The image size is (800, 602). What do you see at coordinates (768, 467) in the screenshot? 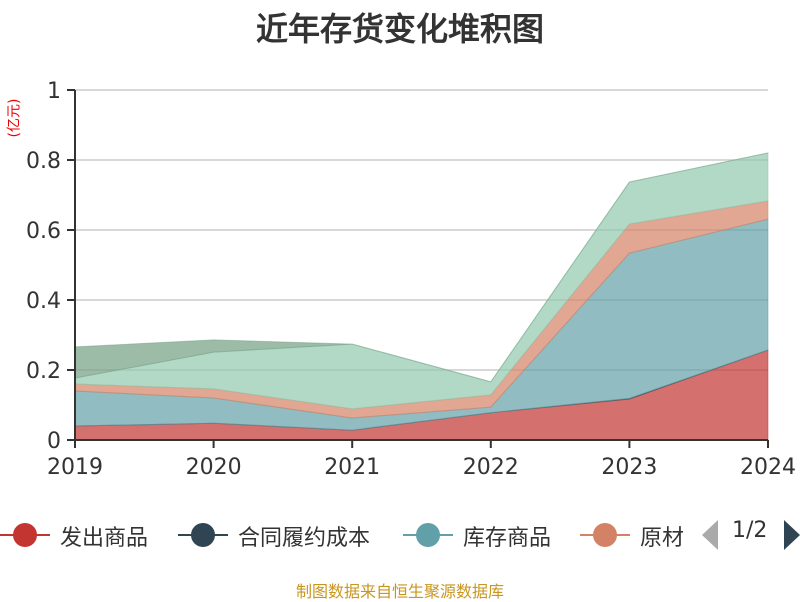
I see `x-tick-label: 2024` at bounding box center [768, 467].